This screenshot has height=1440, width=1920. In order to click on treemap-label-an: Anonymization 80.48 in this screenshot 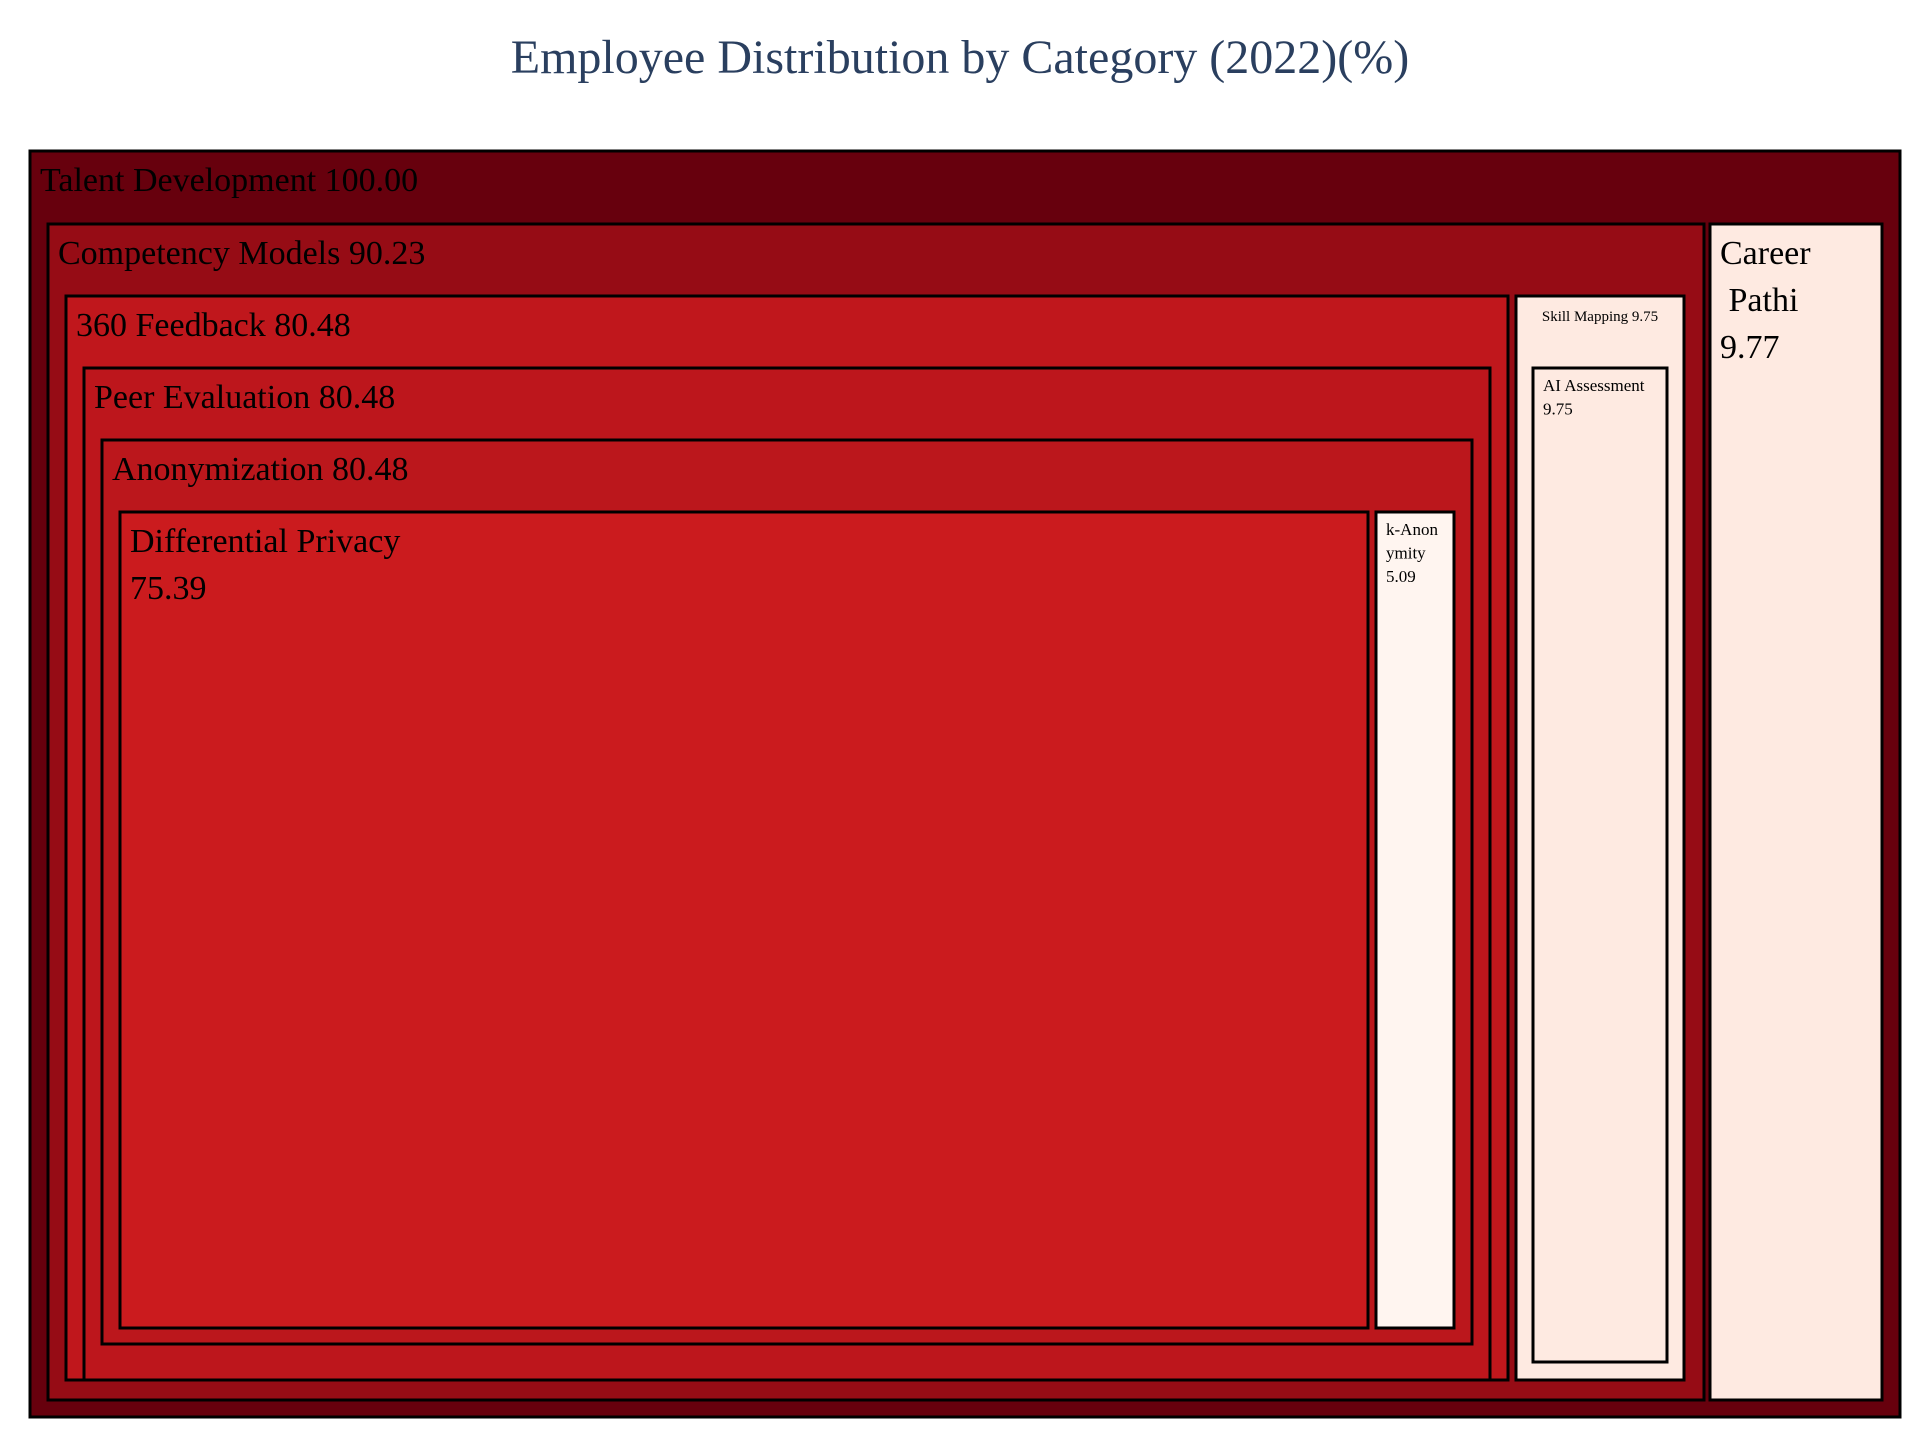, I will do `click(260, 469)`.